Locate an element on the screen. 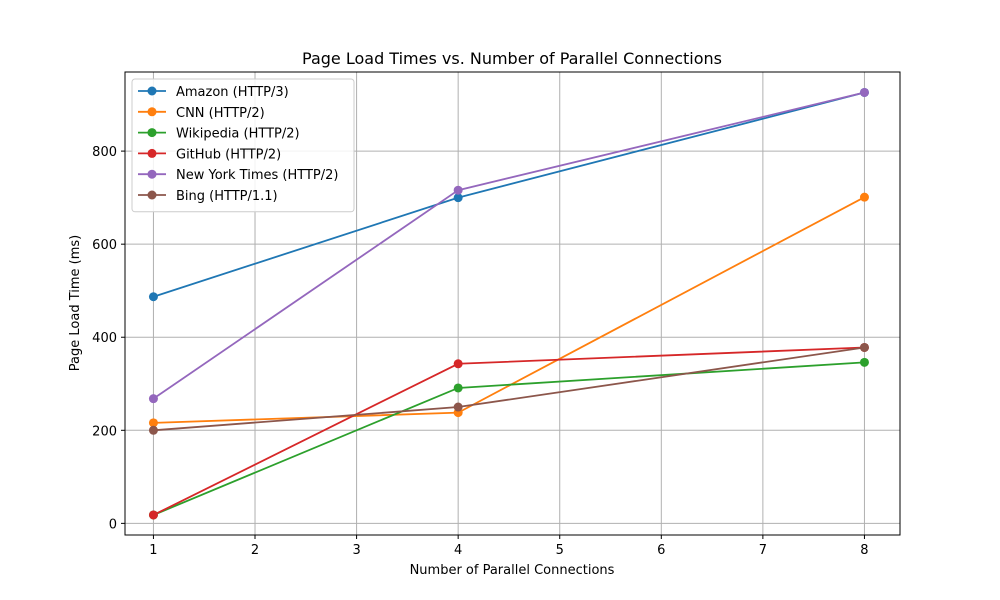 The image size is (1000, 600). y-tick-label: 800 is located at coordinates (104, 152).